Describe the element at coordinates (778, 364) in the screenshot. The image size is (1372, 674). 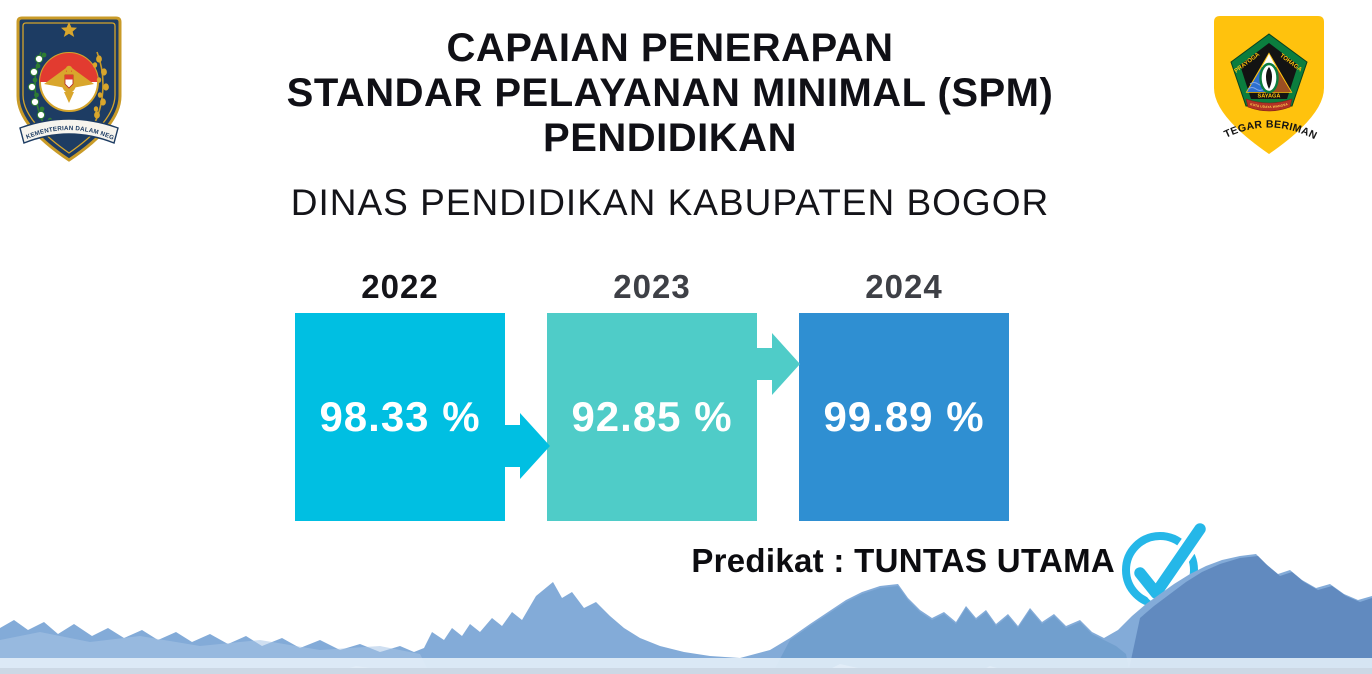
I see `arrow-2023-to-2024-icon` at that location.